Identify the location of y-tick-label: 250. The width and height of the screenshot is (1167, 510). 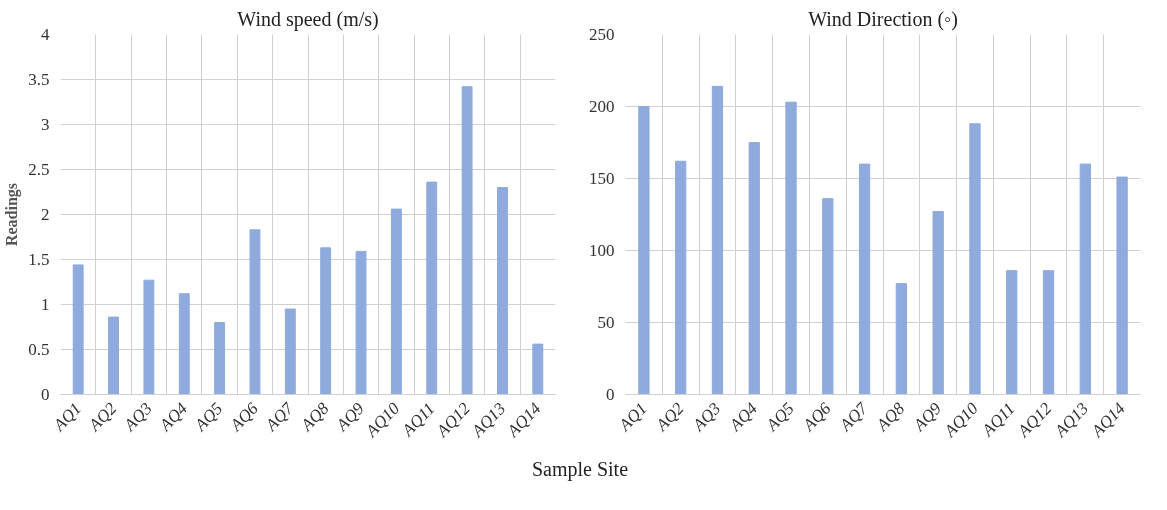
(602, 34).